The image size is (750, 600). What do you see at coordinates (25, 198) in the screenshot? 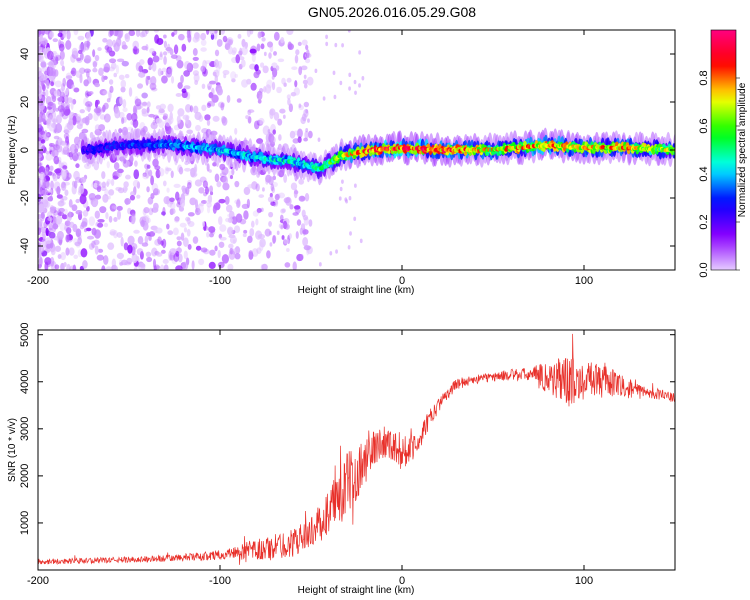
I see `y-tick-label: -20` at bounding box center [25, 198].